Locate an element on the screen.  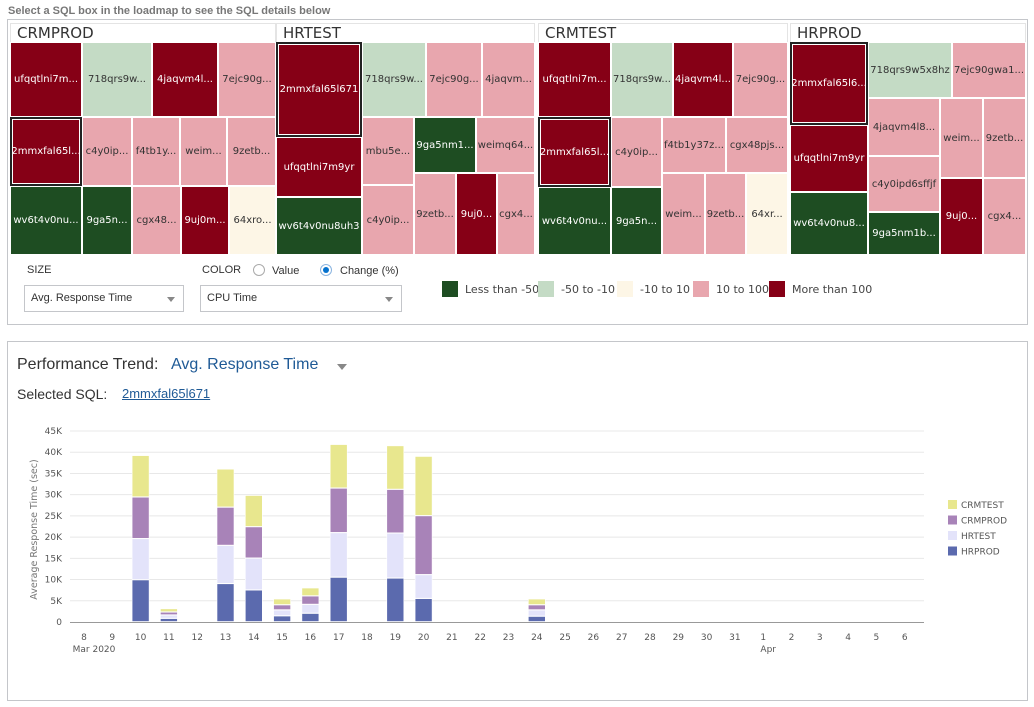
legend-label: More than 100 is located at coordinates (832, 289).